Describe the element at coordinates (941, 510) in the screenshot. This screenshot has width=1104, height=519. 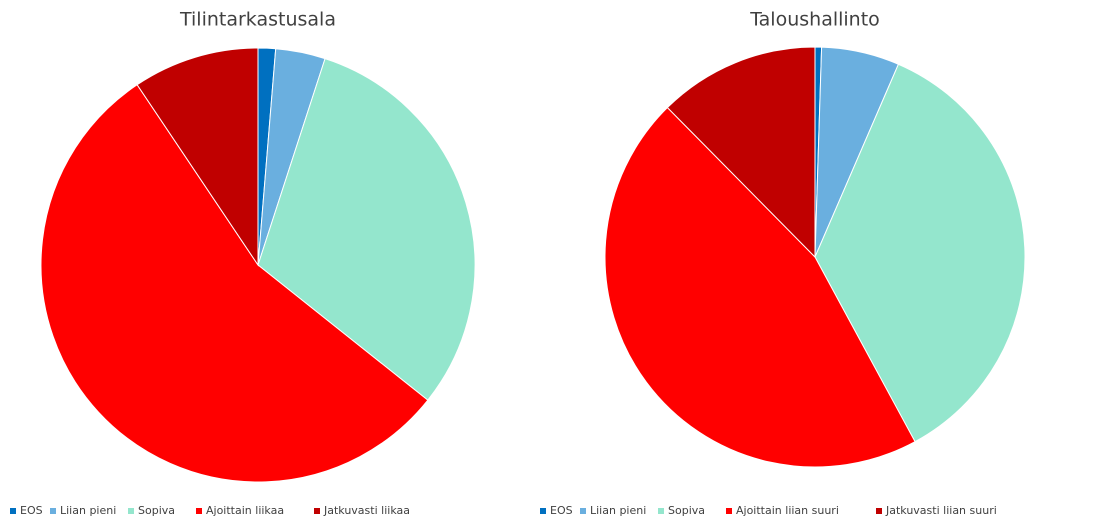
I see `legend-label: Jatkuvasti liian suuri` at that location.